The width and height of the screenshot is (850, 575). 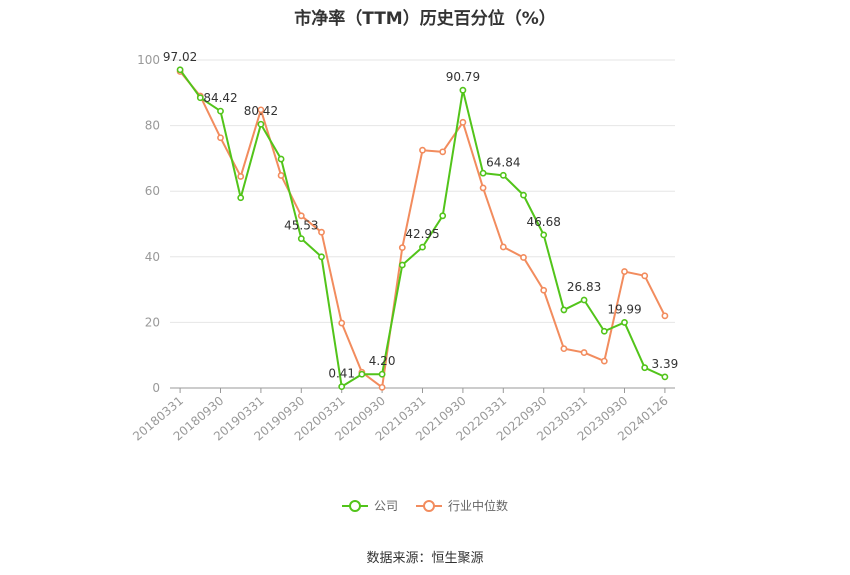 I want to click on data-label: 46.68, so click(x=544, y=222).